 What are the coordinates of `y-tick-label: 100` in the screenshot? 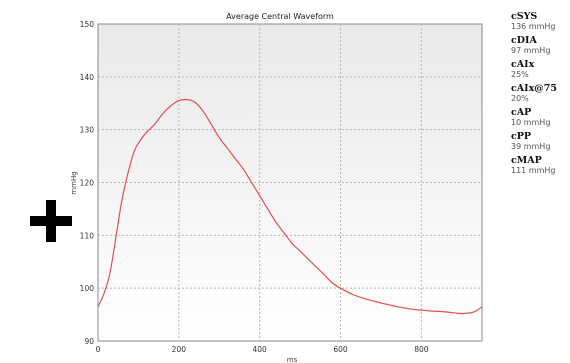 It's located at (87, 288).